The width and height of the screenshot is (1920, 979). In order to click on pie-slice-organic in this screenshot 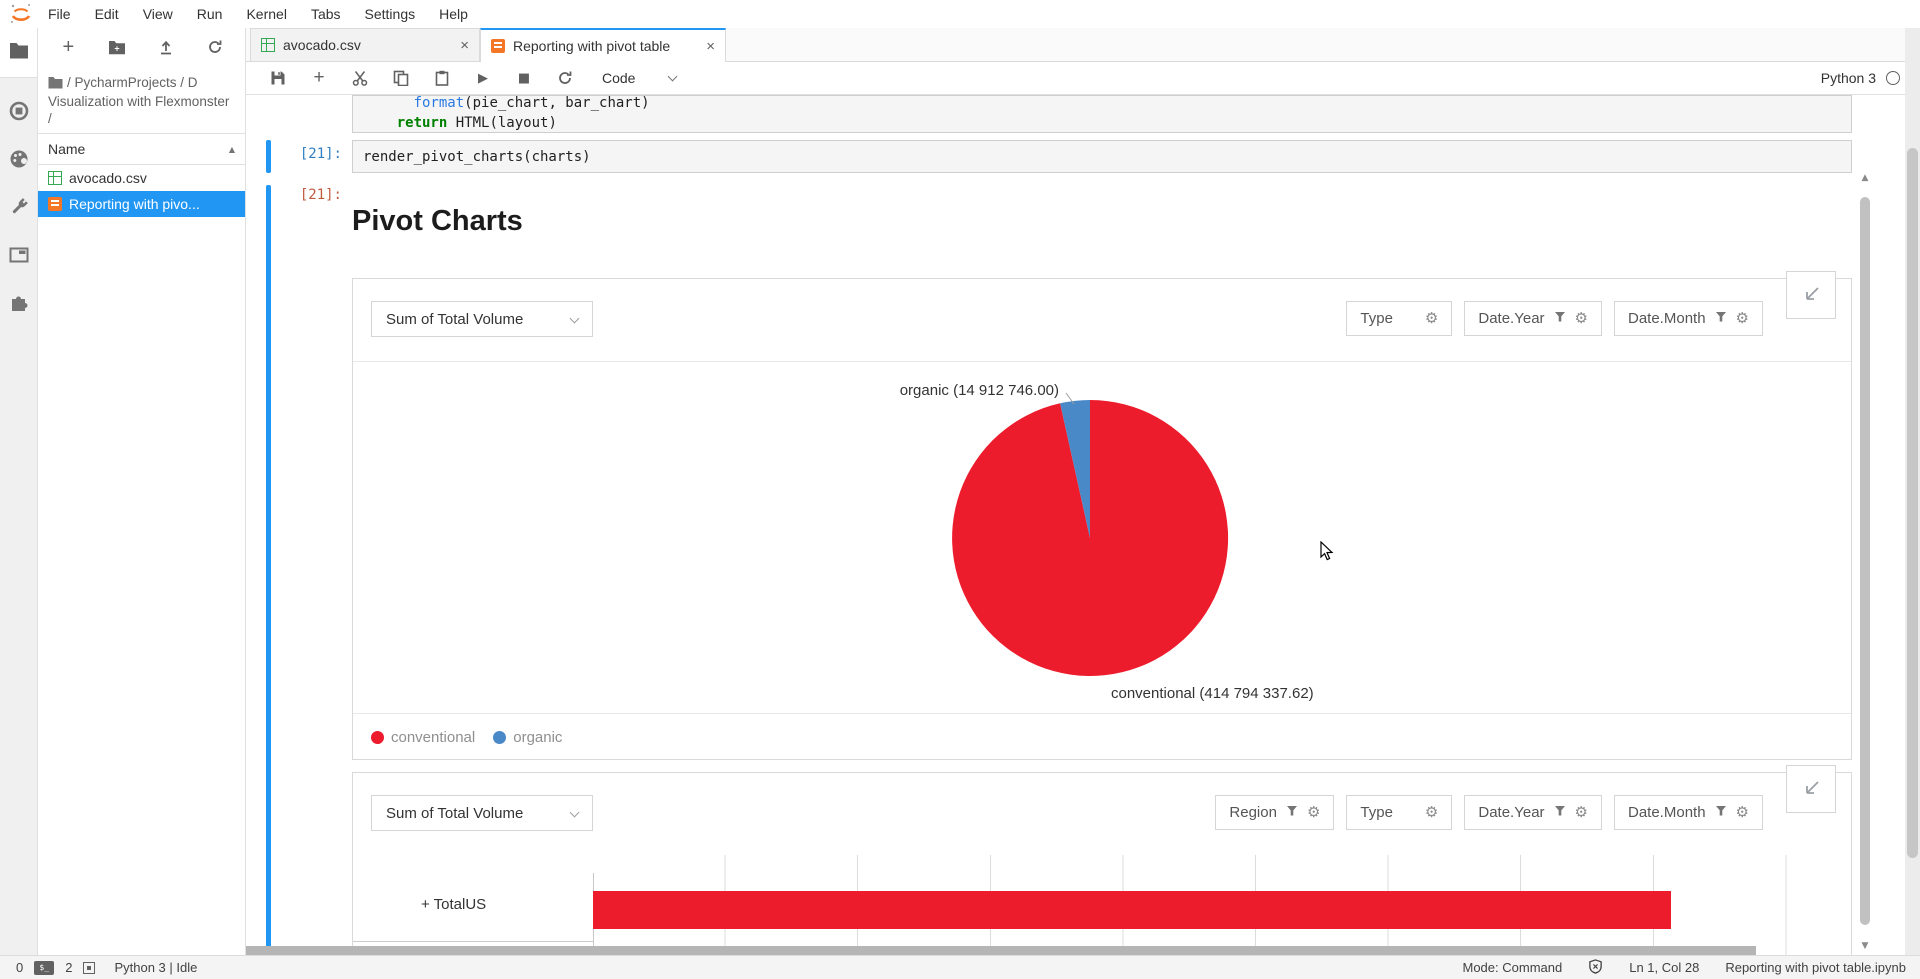, I will do `click(1075, 469)`.